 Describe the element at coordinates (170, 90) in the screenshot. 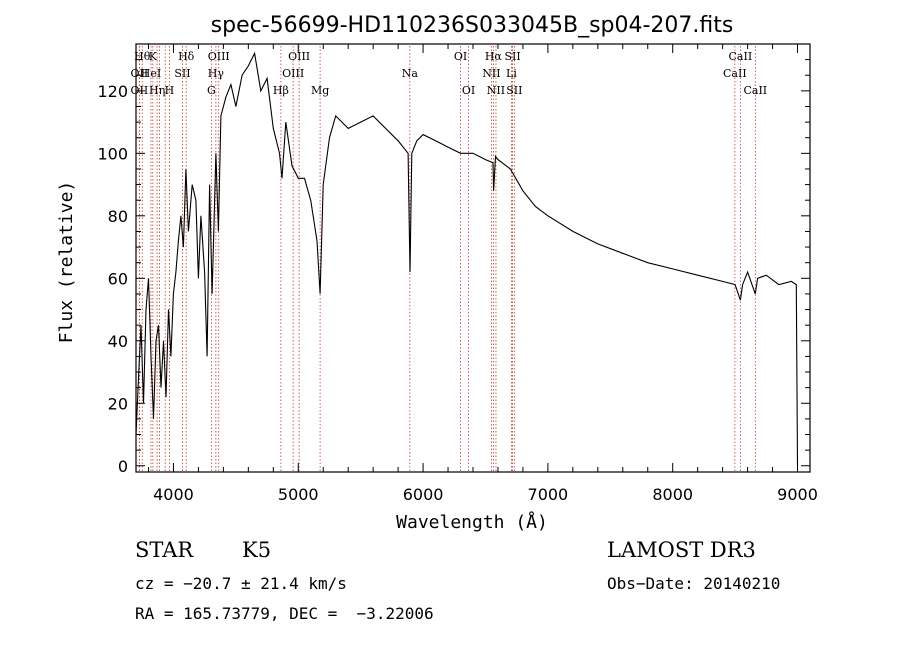

I see `marker-label: H` at that location.